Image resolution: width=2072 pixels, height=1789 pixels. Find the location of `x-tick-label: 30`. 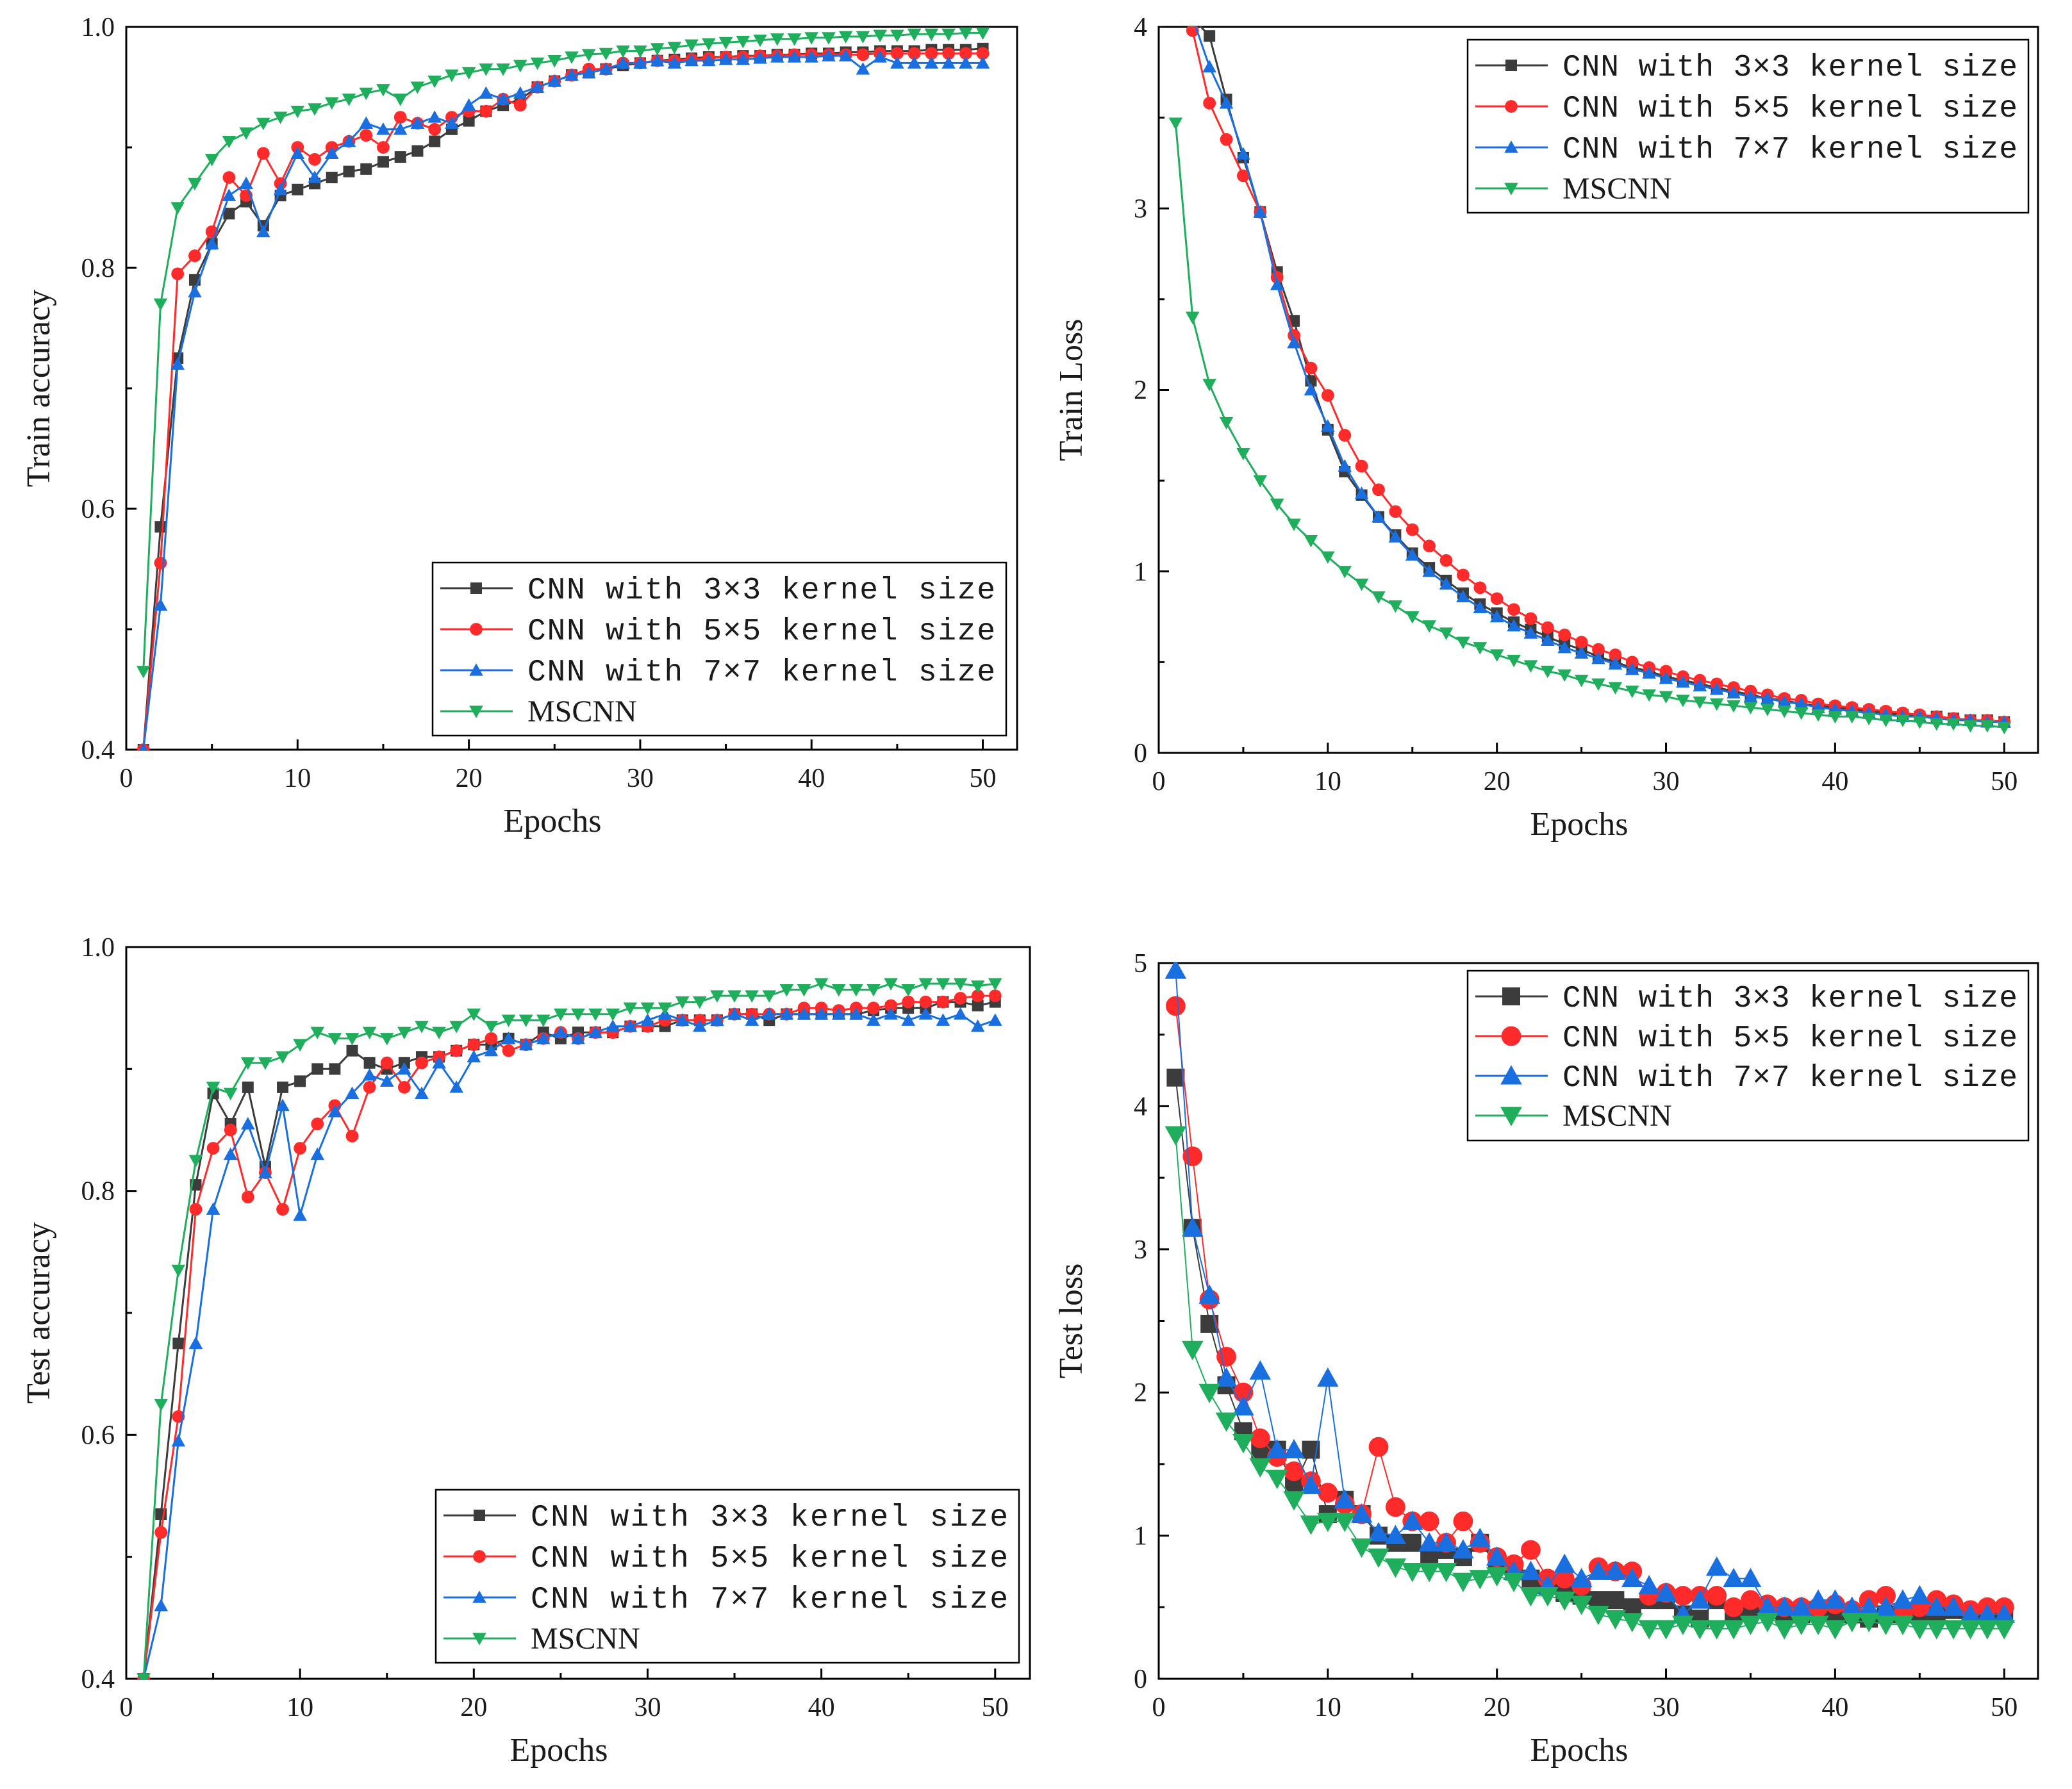

x-tick-label: 30 is located at coordinates (1666, 1707).